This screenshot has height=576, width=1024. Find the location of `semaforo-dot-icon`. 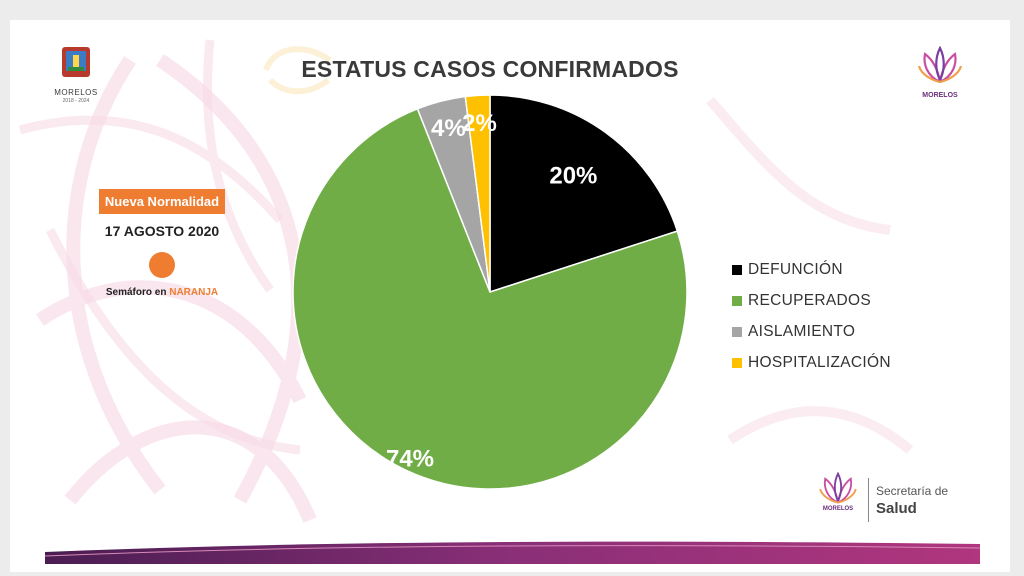

semaforo-dot-icon is located at coordinates (162, 265).